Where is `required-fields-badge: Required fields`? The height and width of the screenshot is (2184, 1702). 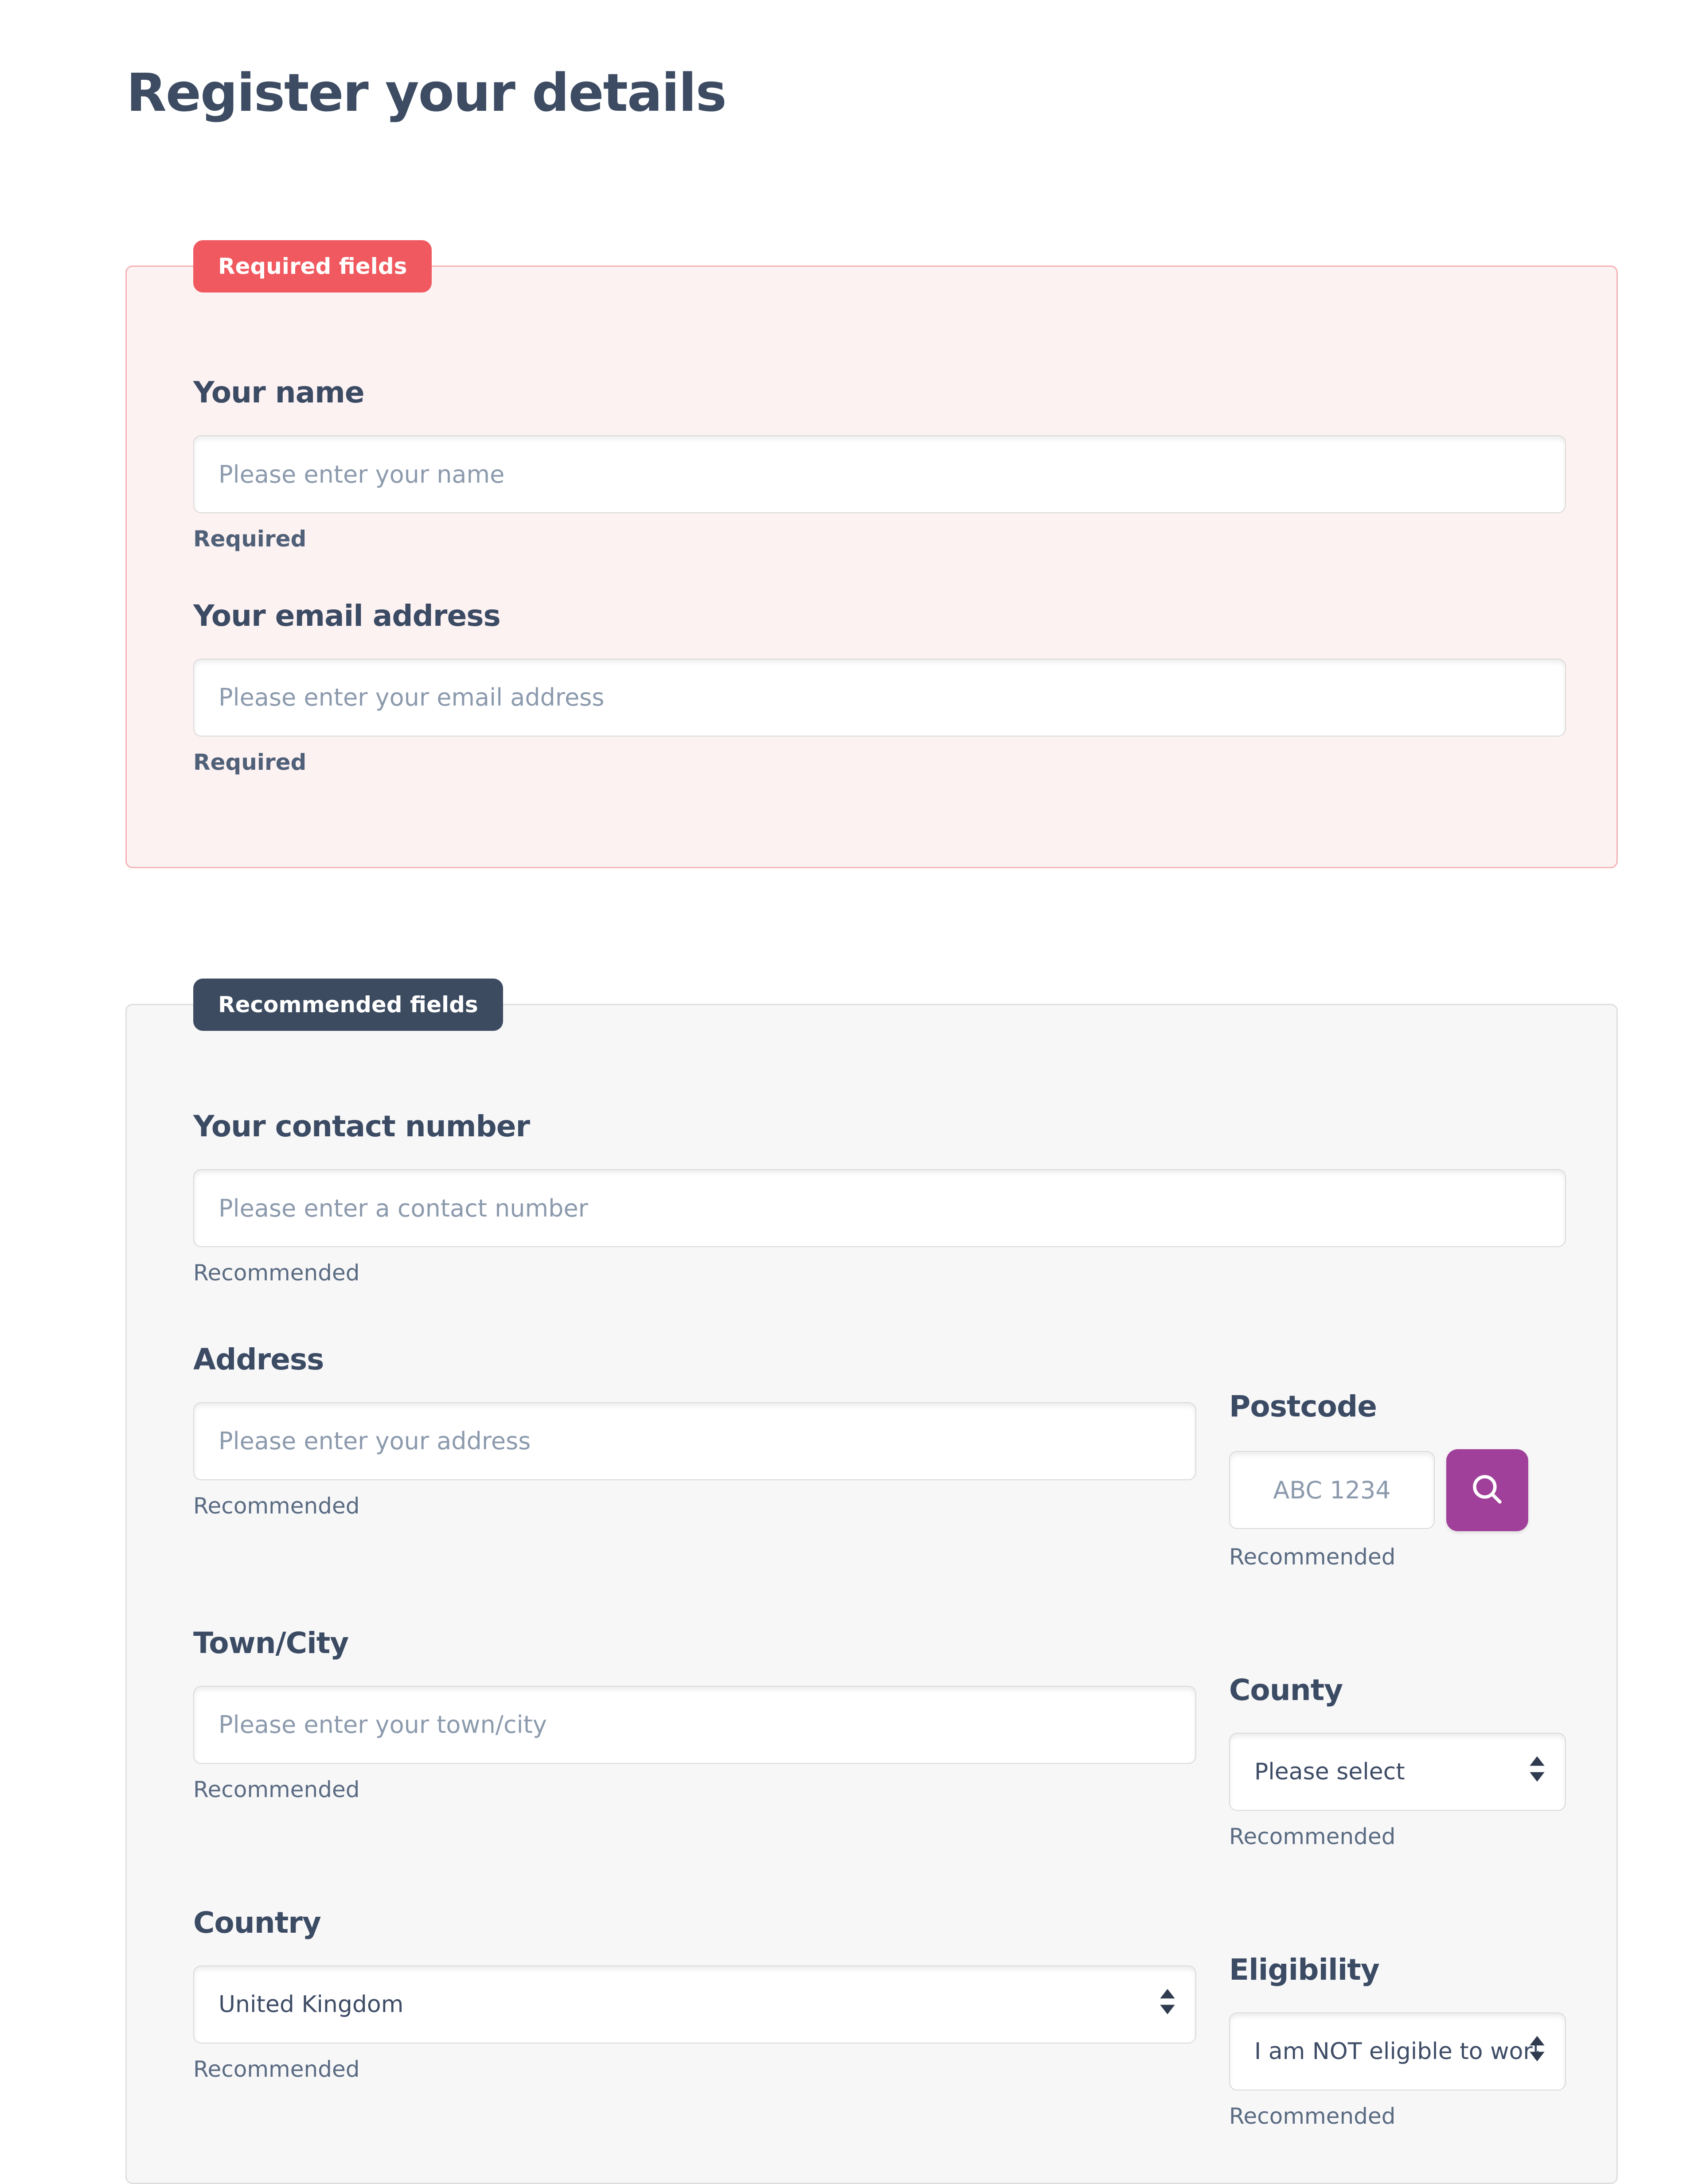 required-fields-badge: Required fields is located at coordinates (312, 266).